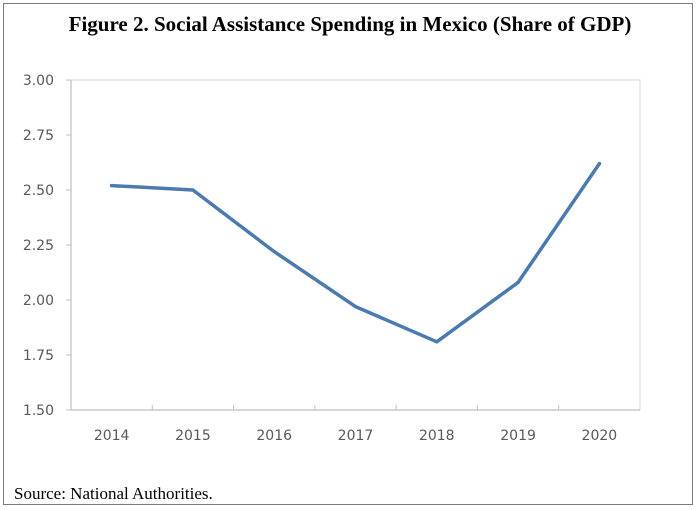 The height and width of the screenshot is (511, 700). I want to click on x-tick-label: 2018, so click(437, 436).